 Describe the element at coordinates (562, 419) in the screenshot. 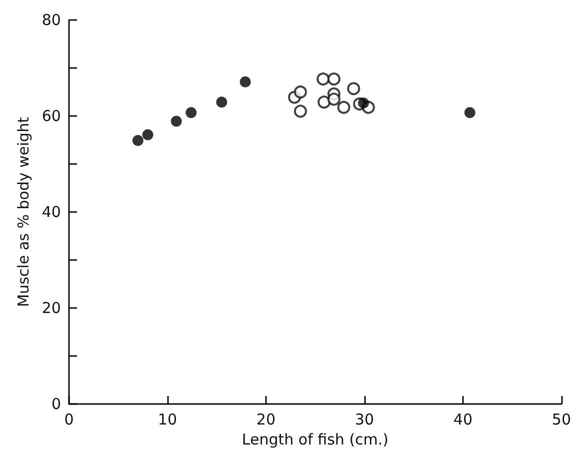

I see `x-tick-label: 50` at that location.